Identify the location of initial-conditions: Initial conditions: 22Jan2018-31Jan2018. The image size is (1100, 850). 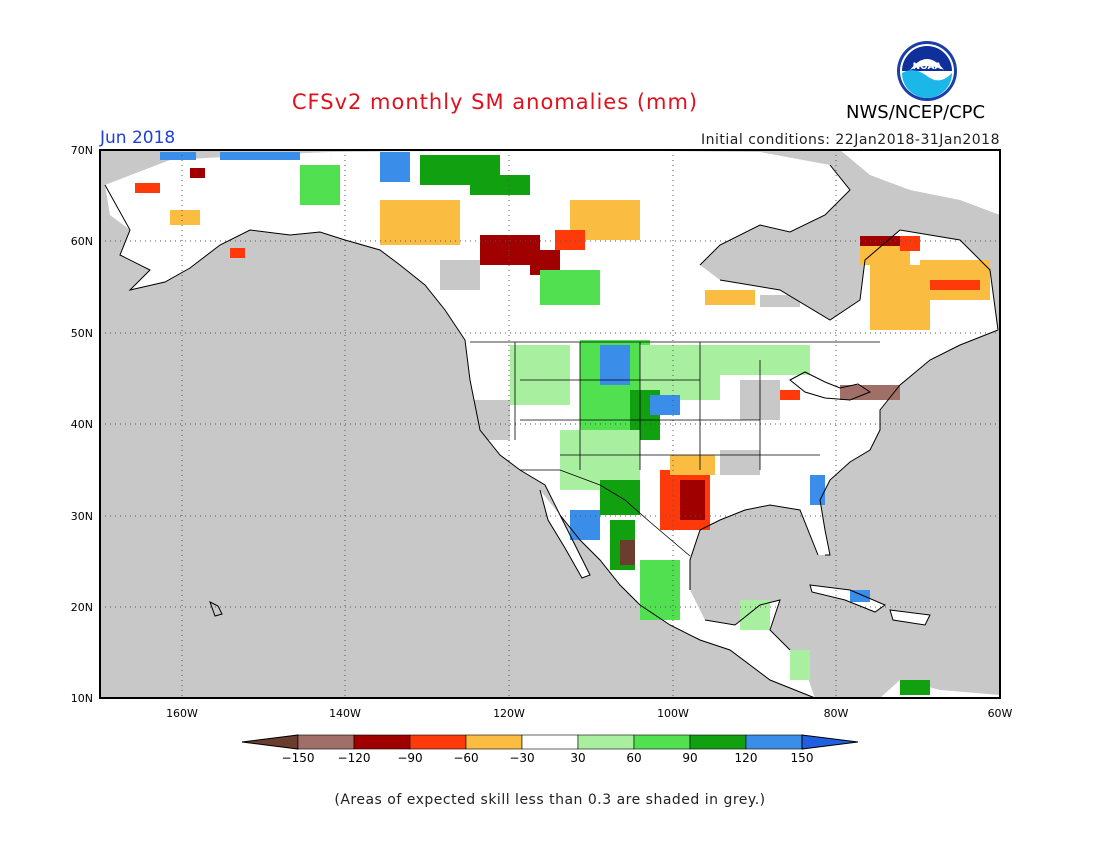
(850, 140).